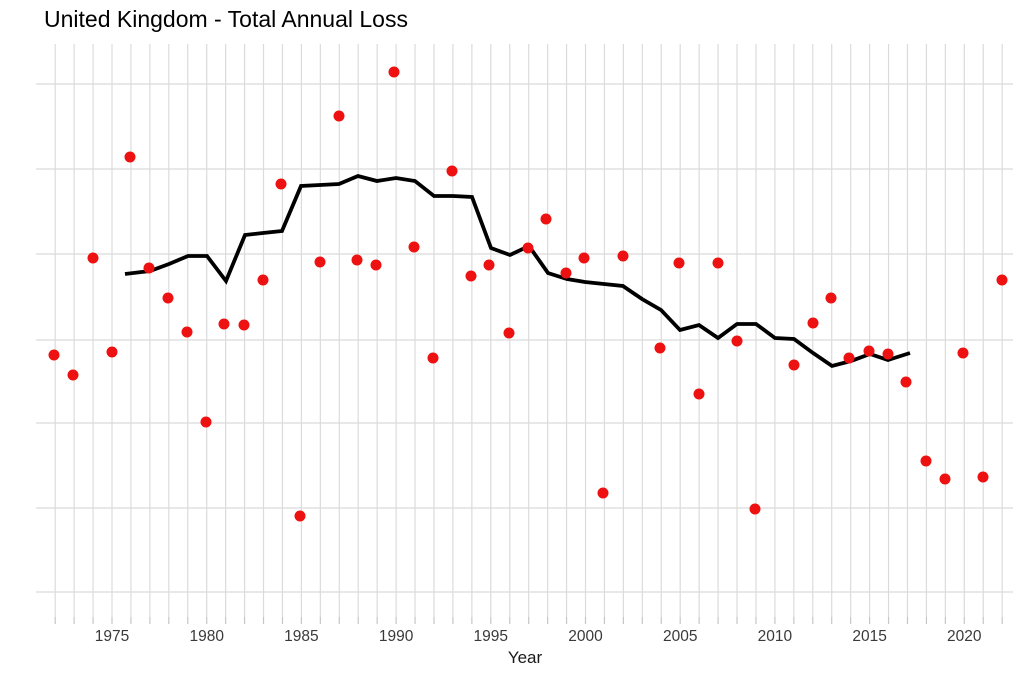 The height and width of the screenshot is (683, 1024). Describe the element at coordinates (775, 636) in the screenshot. I see `x-tick-label: 2010` at that location.